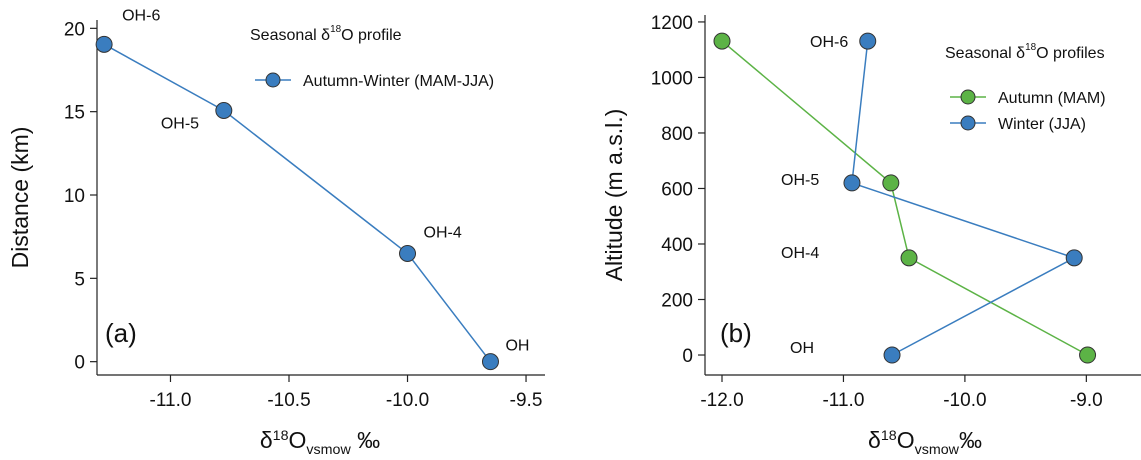 Image resolution: width=1141 pixels, height=460 pixels. Describe the element at coordinates (398, 81) in the screenshot. I see `legend-label: Autumn-Winter (MAM-JJA)` at that location.